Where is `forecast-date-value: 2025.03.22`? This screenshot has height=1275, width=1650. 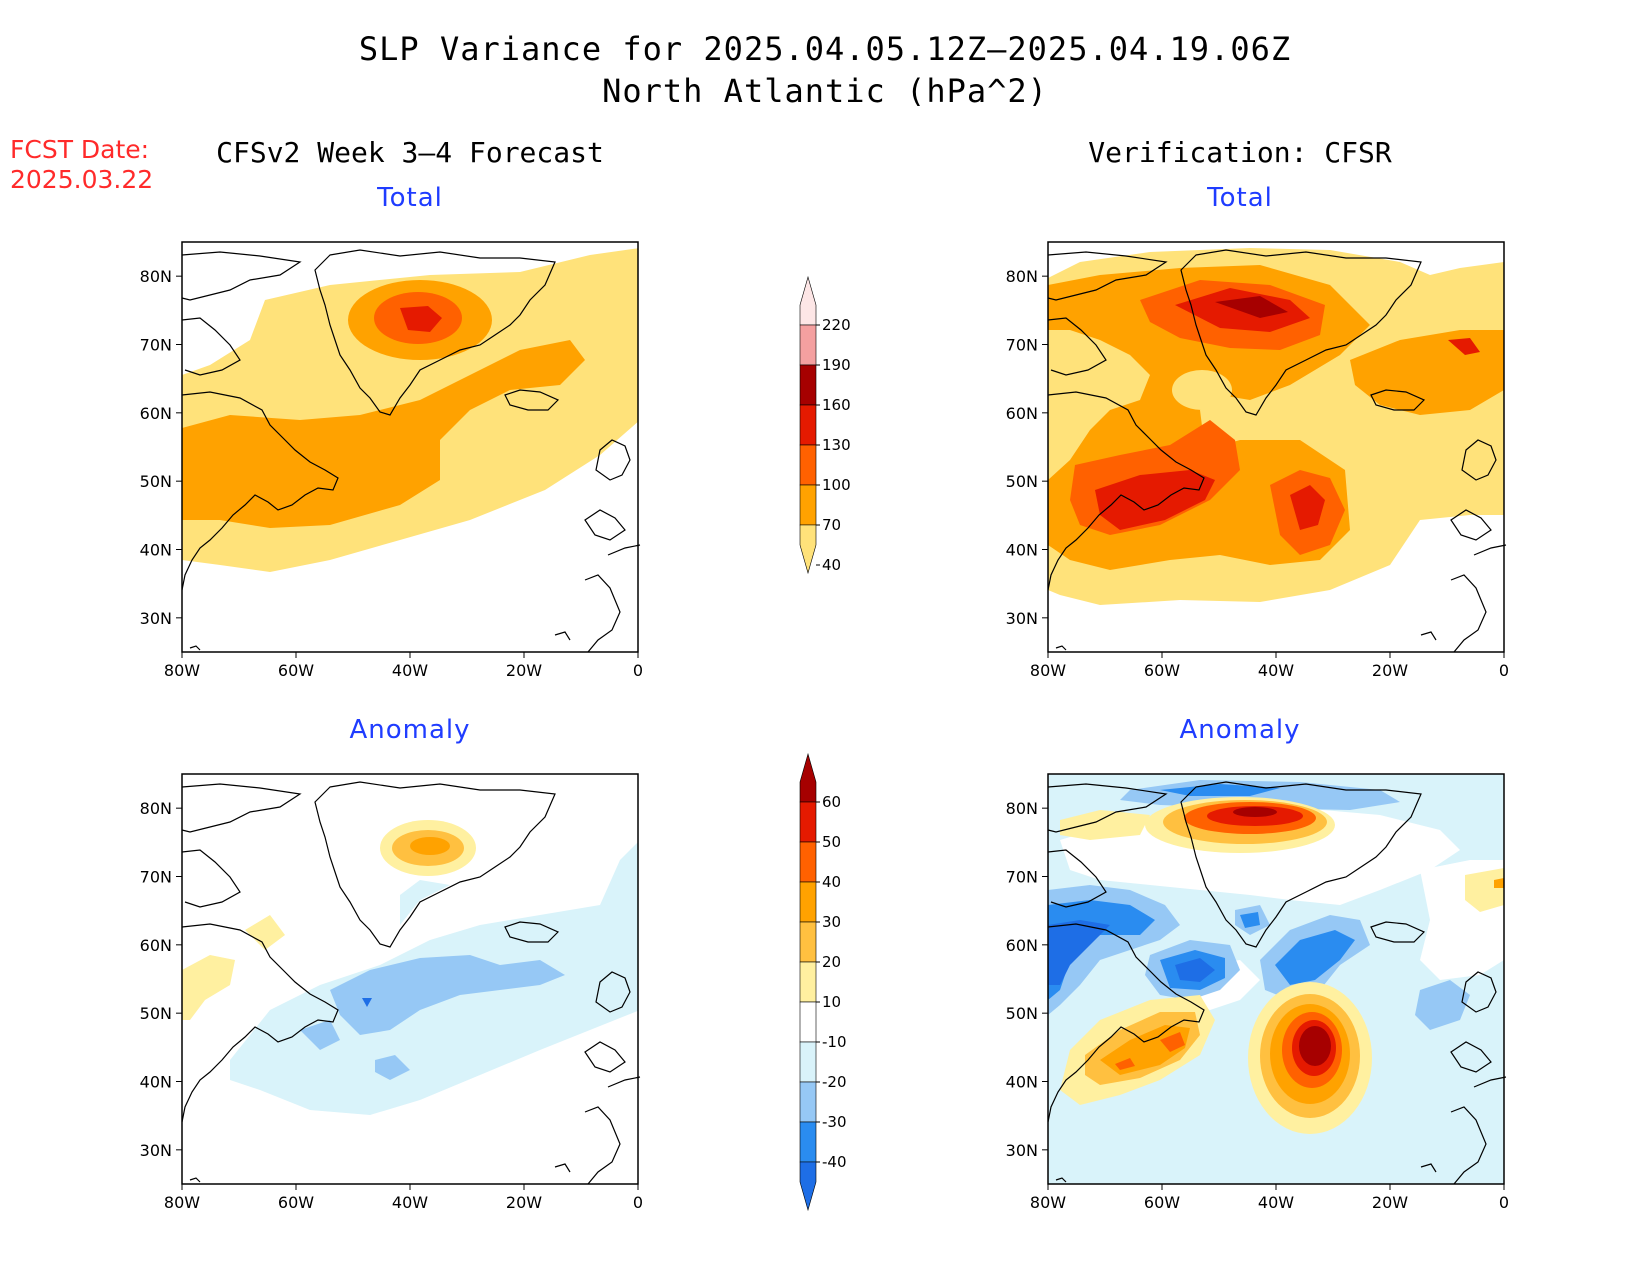
forecast-date-value: 2025.03.22 is located at coordinates (82, 179).